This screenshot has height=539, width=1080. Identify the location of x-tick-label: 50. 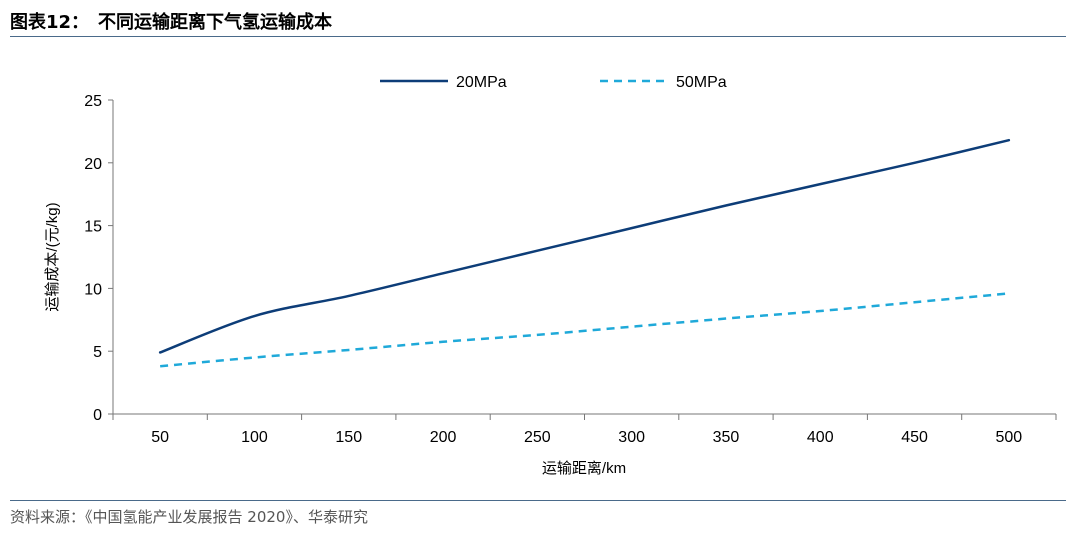
(160, 437).